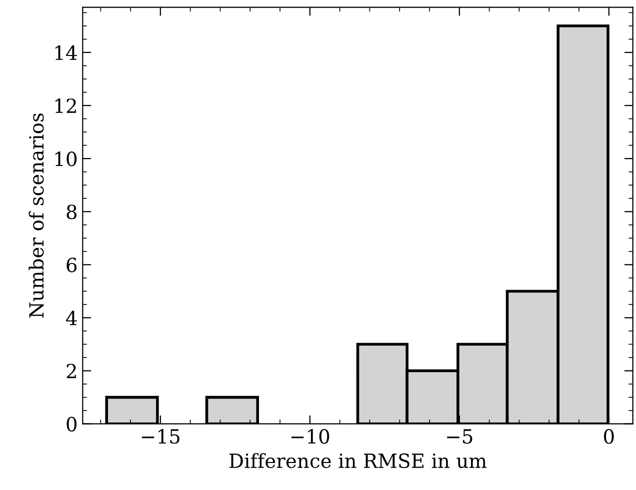  Describe the element at coordinates (459, 436) in the screenshot. I see `x-tick-label: −5` at that location.